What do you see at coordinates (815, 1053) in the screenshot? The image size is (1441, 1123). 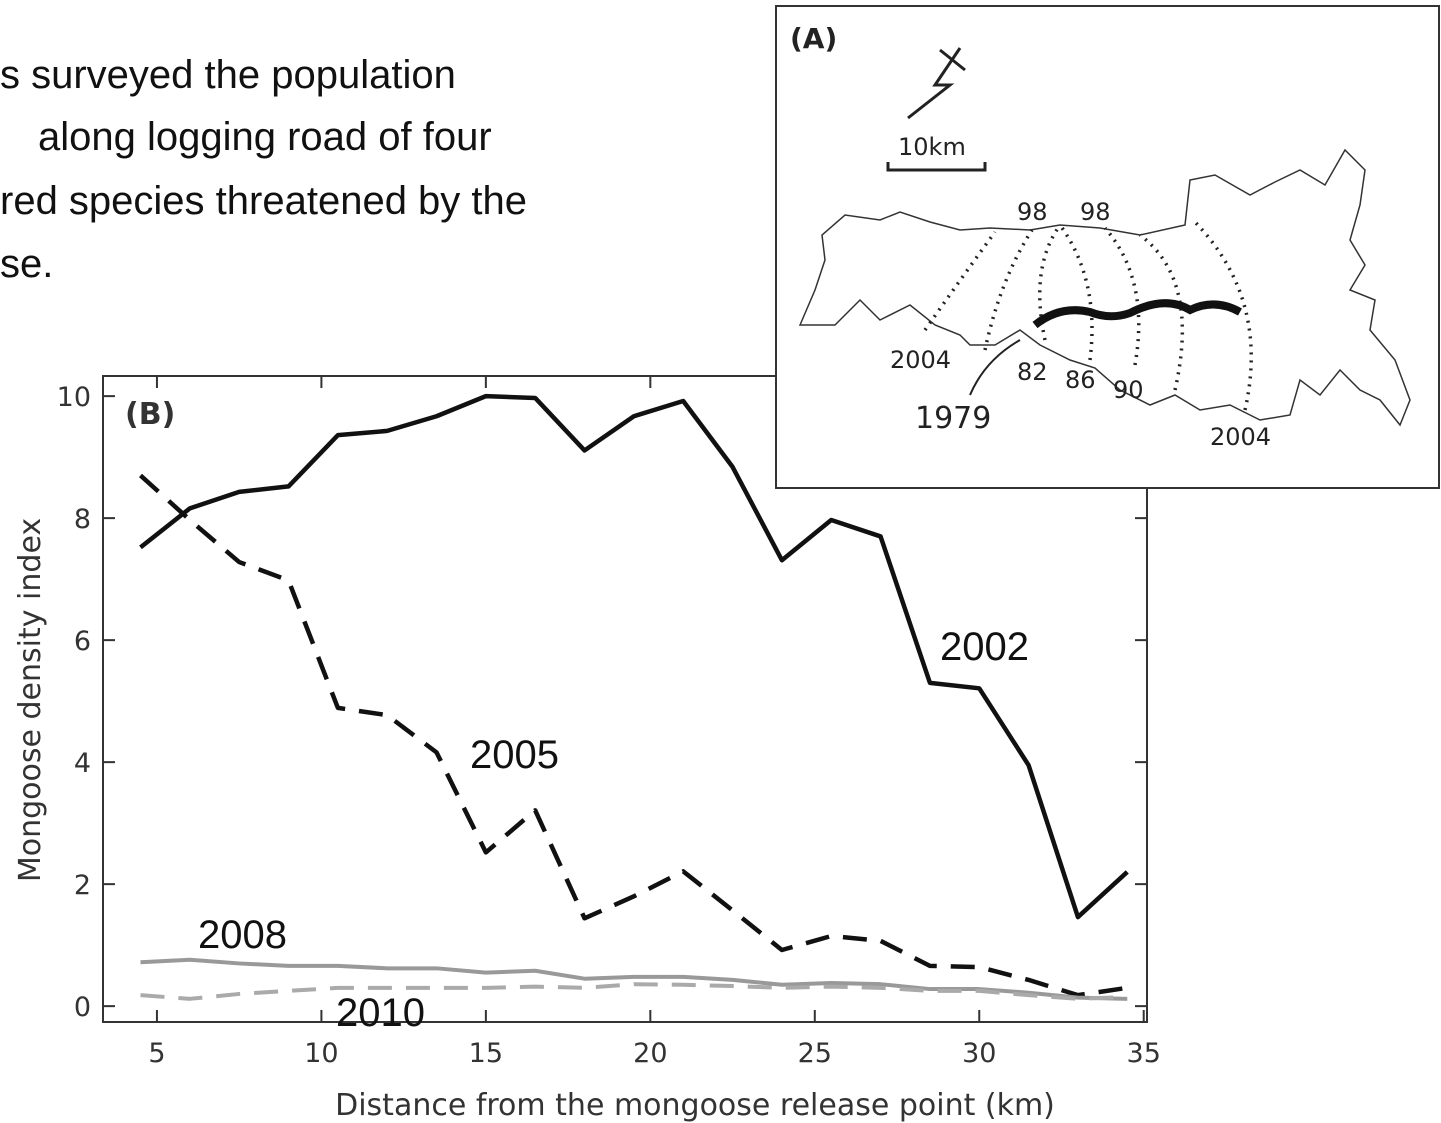 I see `x-tick-label: 25` at bounding box center [815, 1053].